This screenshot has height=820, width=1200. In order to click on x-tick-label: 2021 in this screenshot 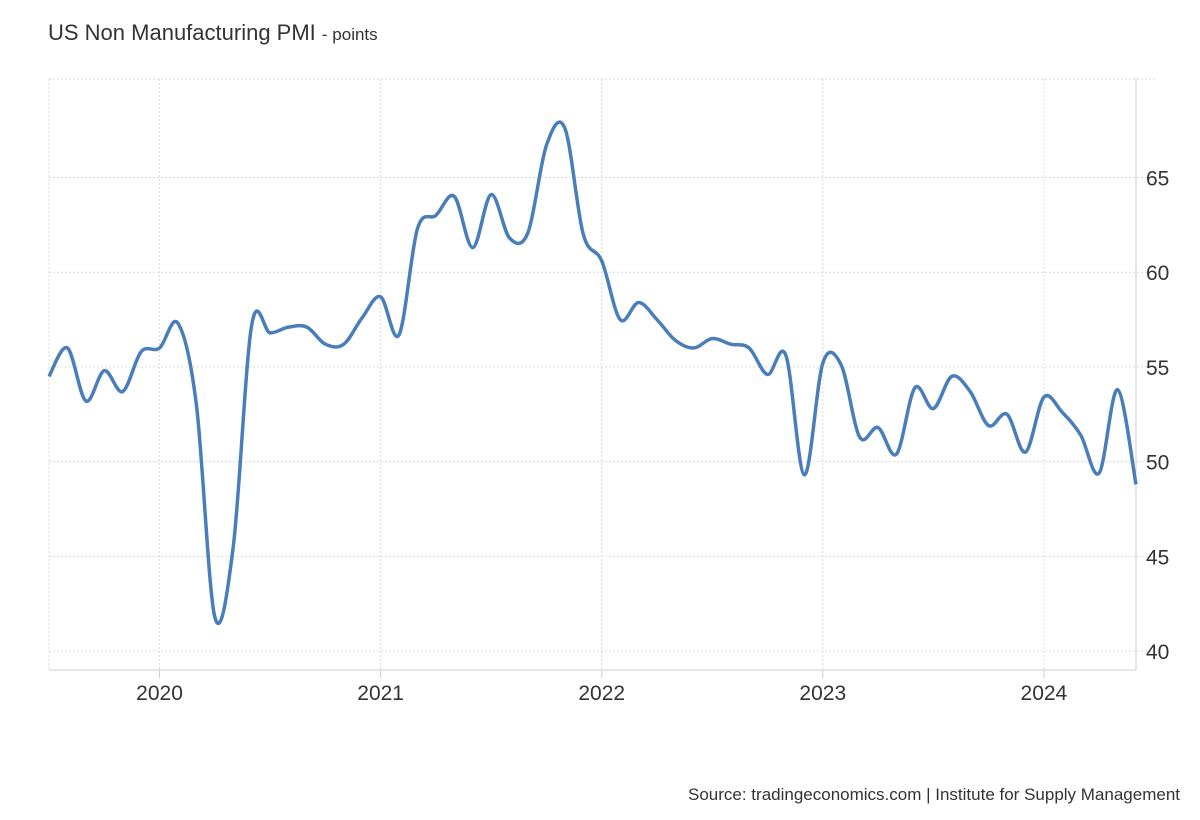, I will do `click(380, 693)`.